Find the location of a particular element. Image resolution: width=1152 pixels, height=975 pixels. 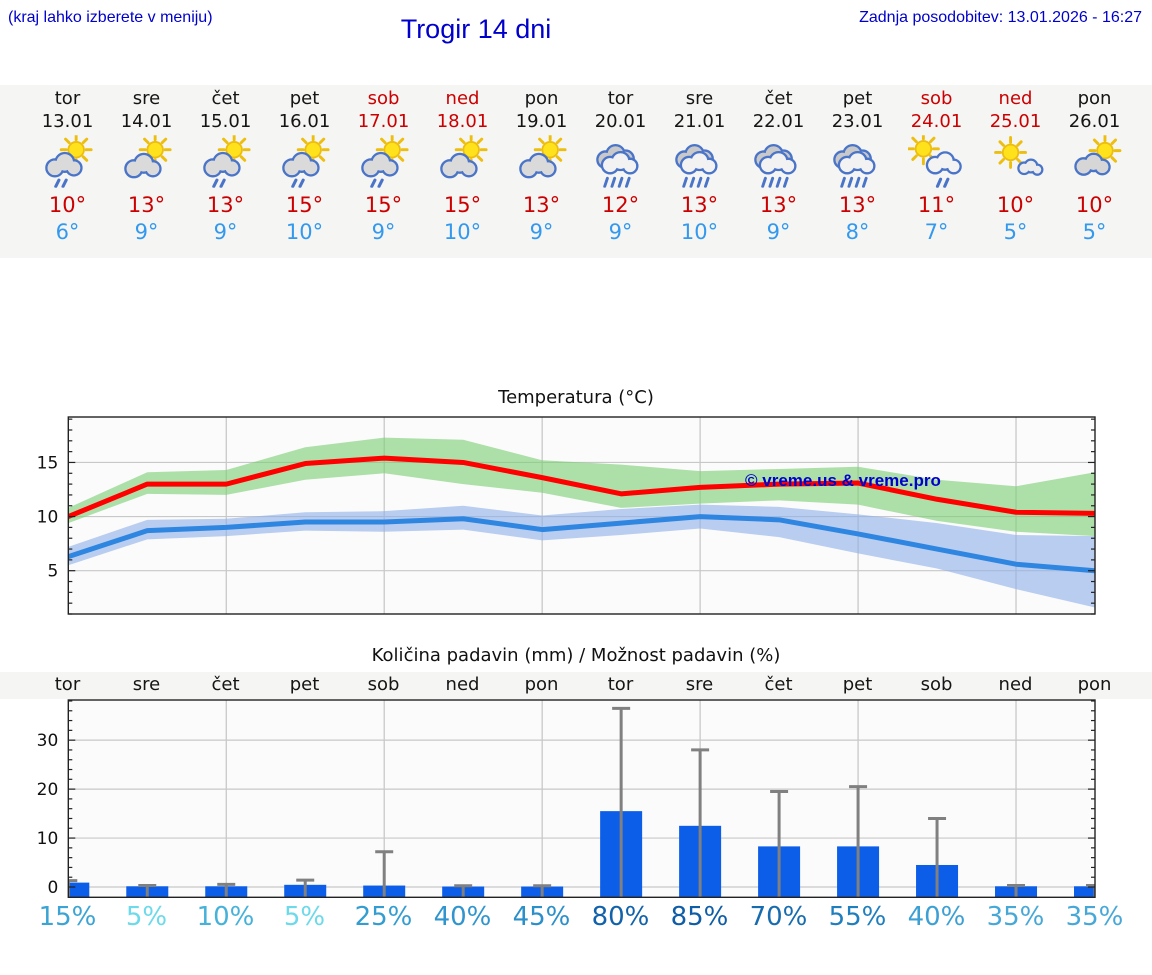

forecast-day: čet 22.01 13° 9° is located at coordinates (778, 171).